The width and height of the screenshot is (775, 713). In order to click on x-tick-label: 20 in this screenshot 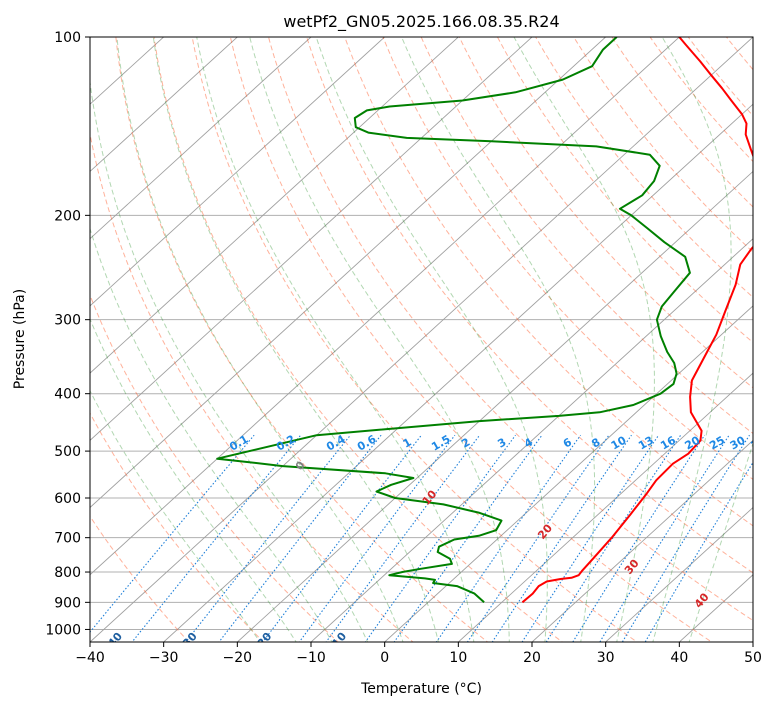, I will do `click(532, 658)`.